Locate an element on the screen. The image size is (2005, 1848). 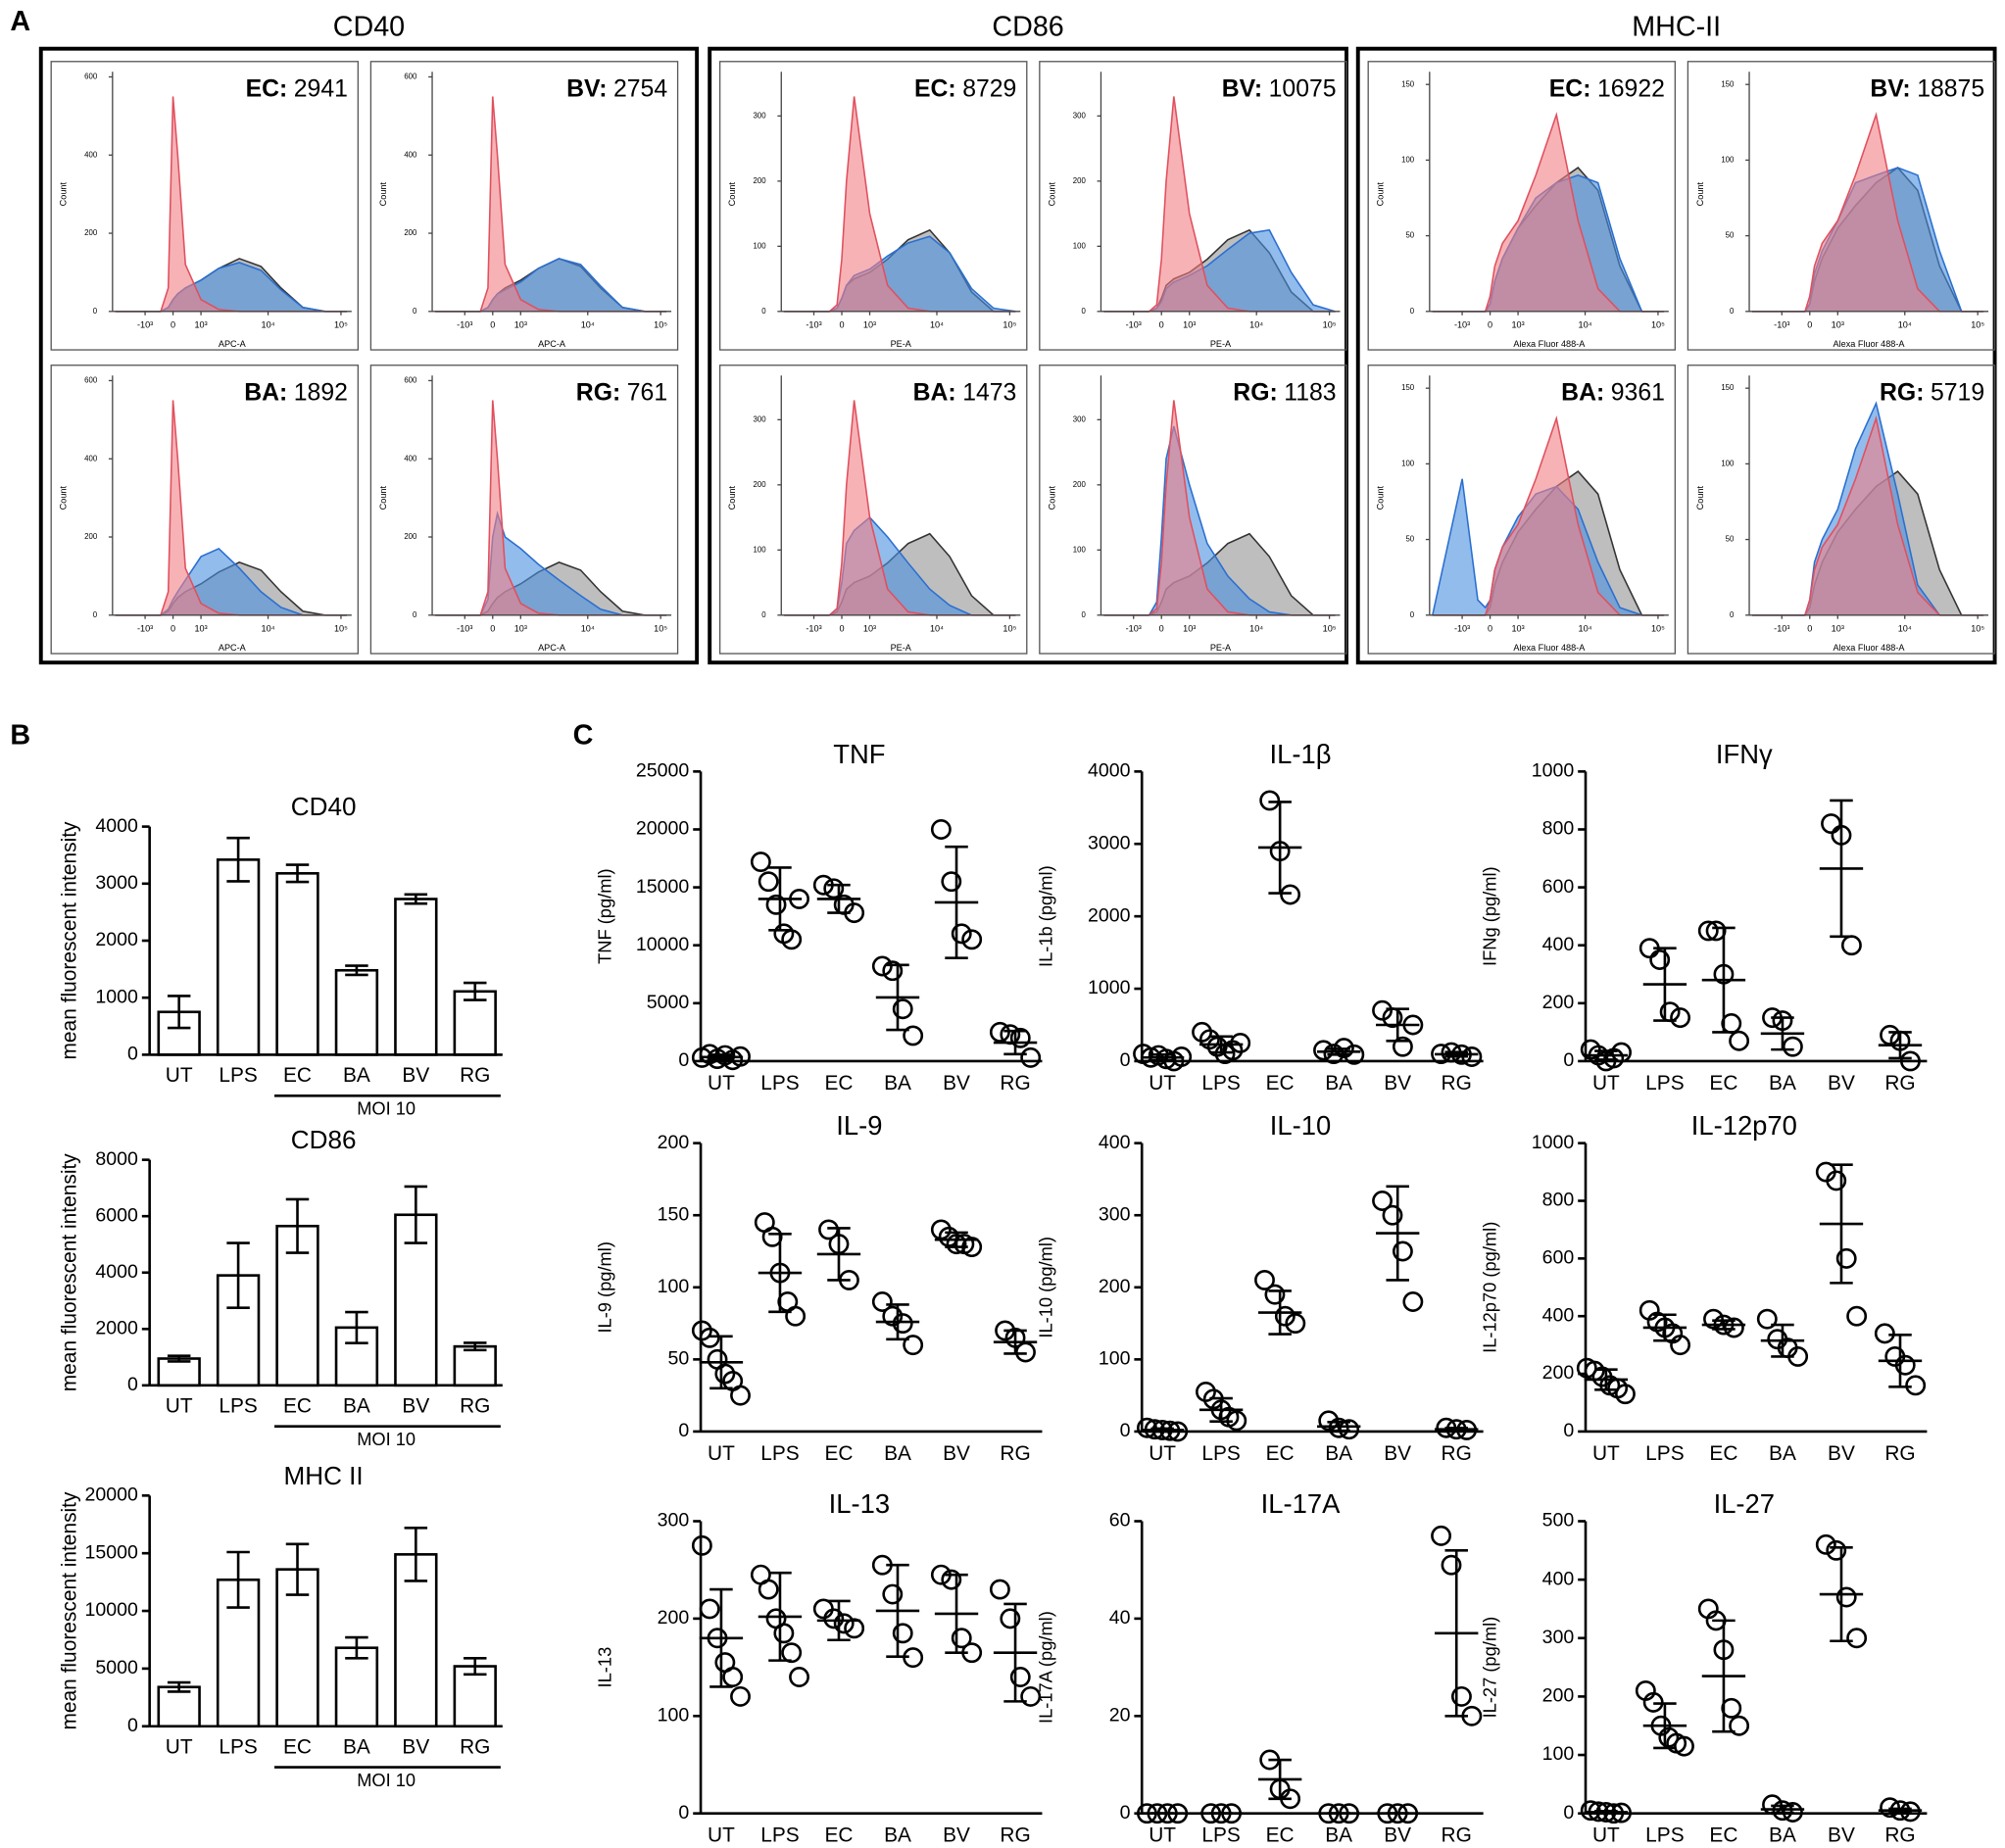
mfi-label: BA: 1892 is located at coordinates (296, 393).